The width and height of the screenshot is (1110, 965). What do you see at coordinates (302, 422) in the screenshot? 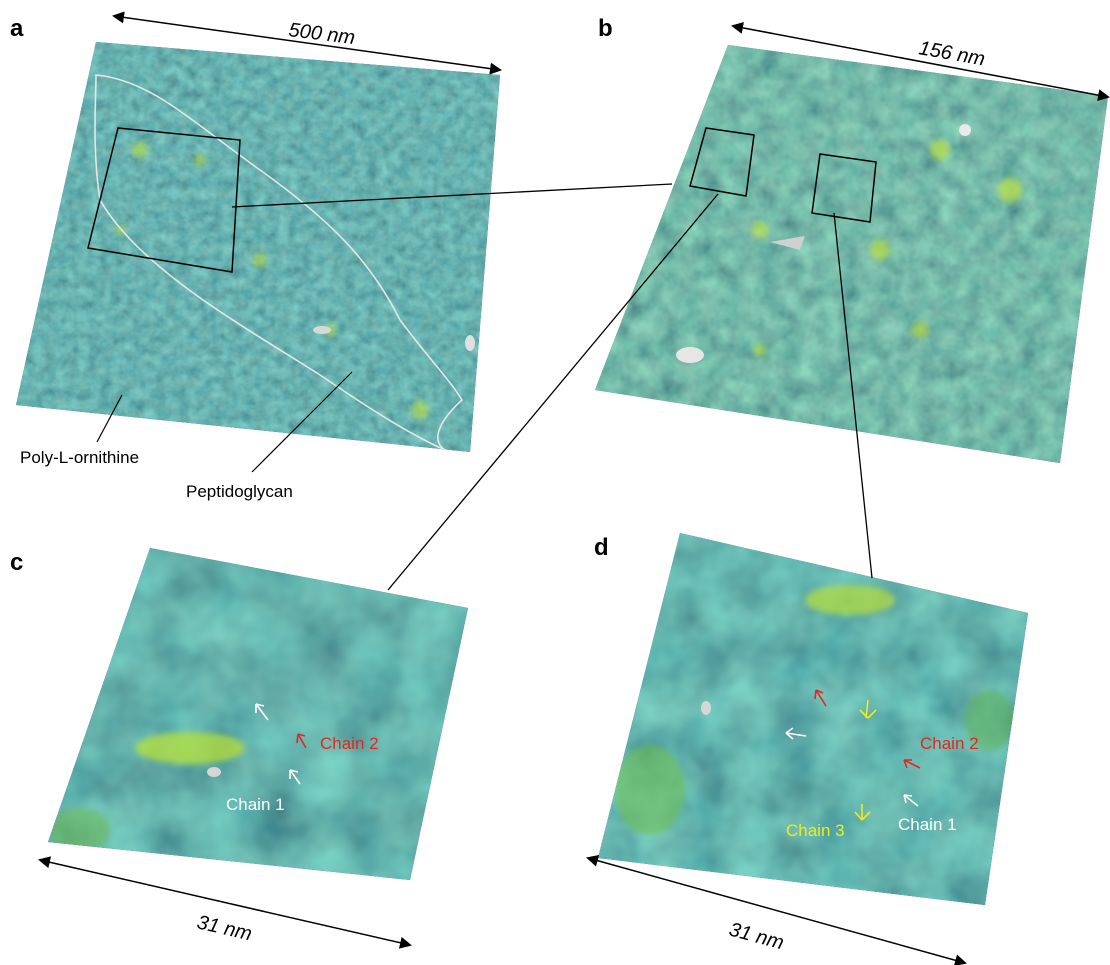
I see `callout-line-pepti` at bounding box center [302, 422].